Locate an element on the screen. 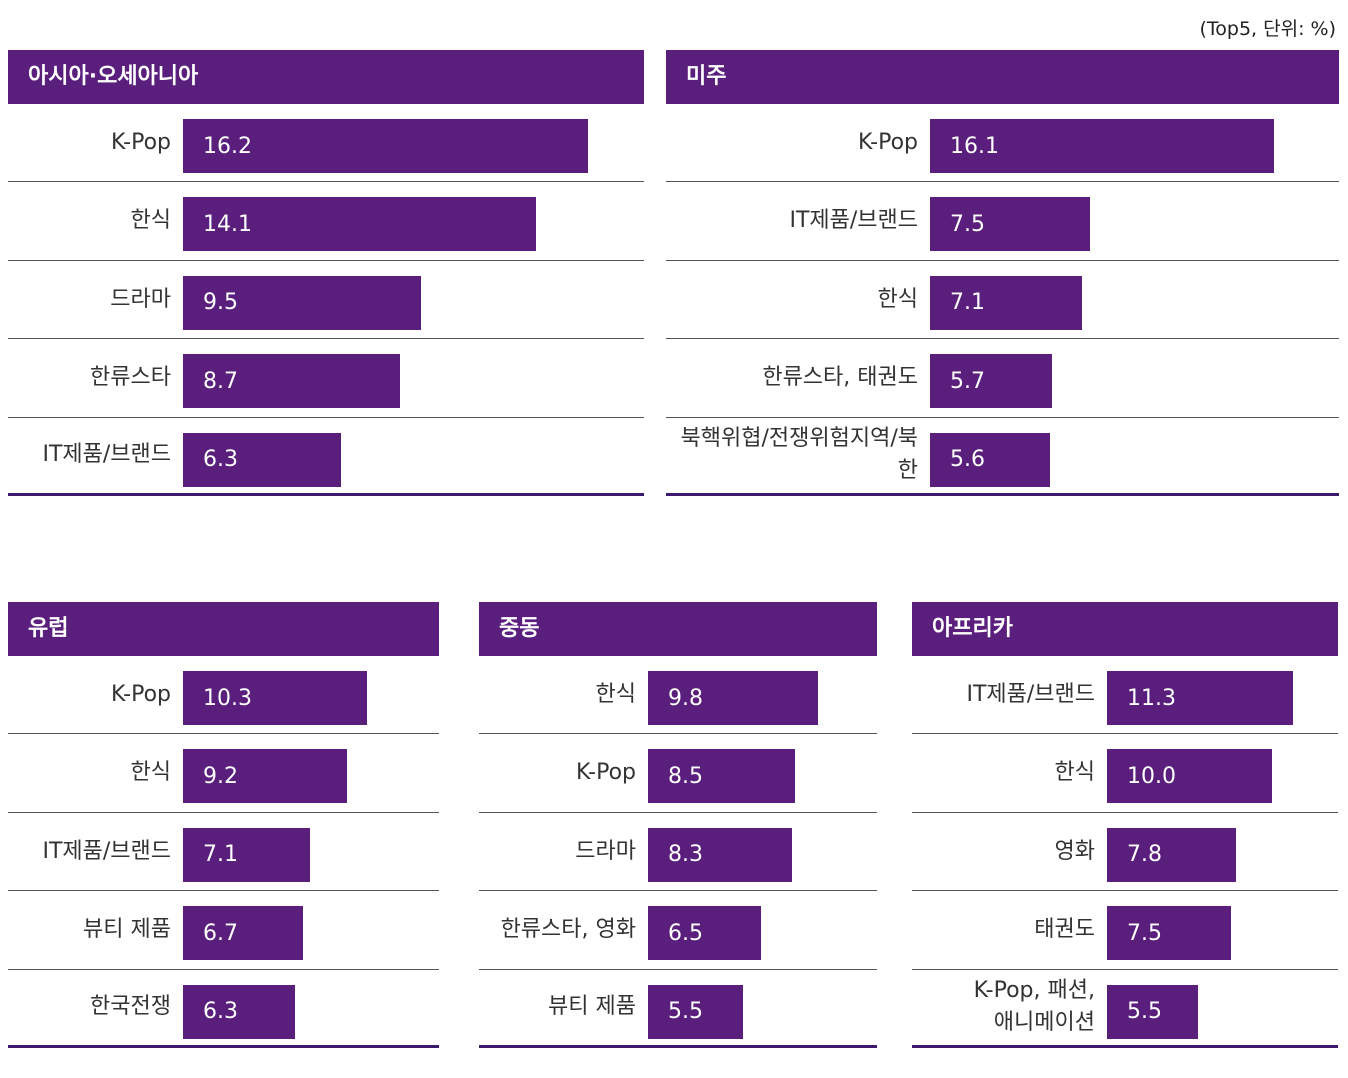 This screenshot has width=1348, height=1078. bar: 9.5 is located at coordinates (302, 302).